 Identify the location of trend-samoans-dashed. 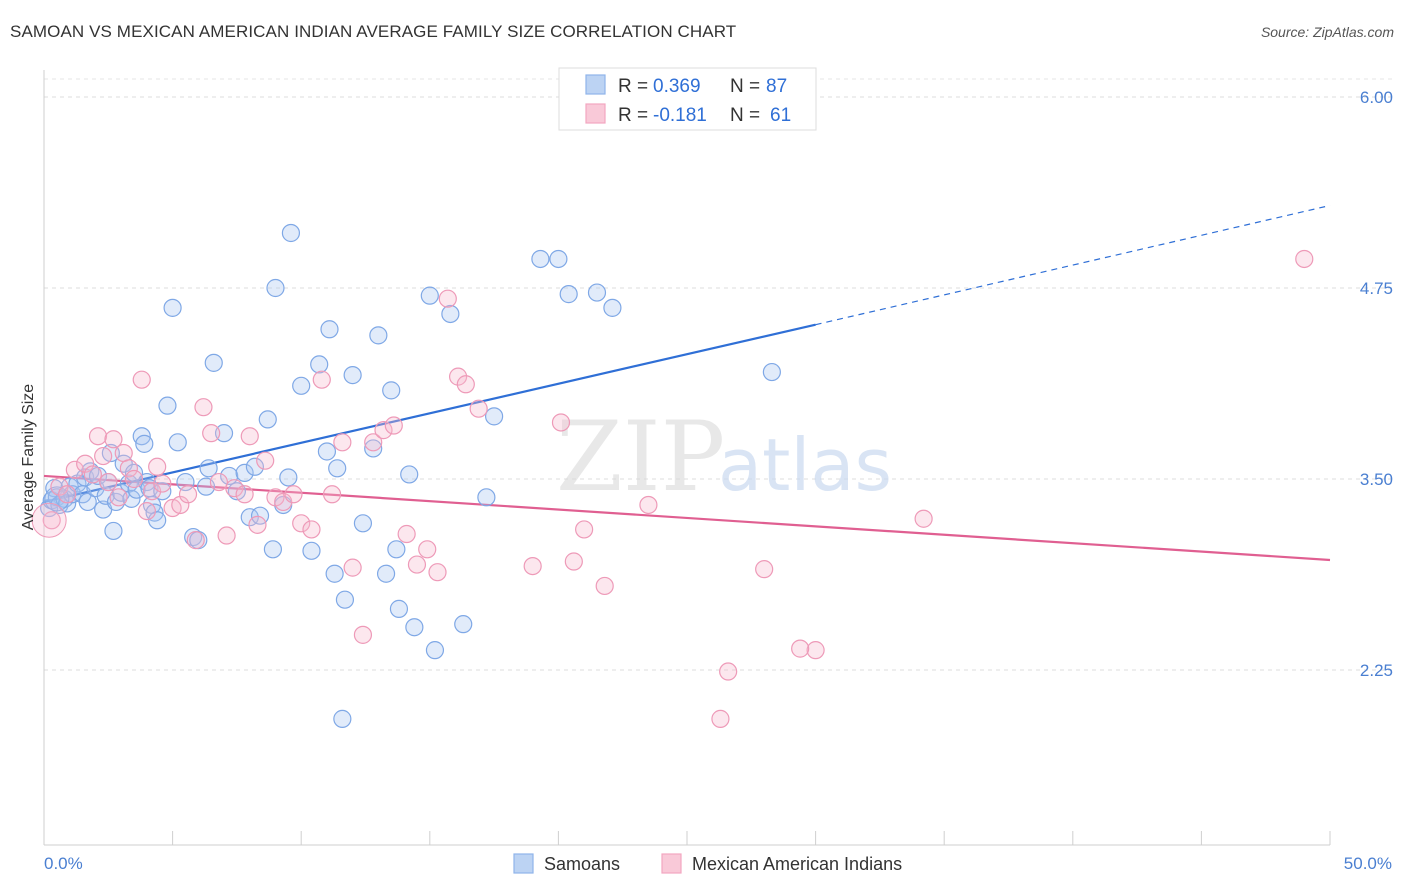
(1073, 265).